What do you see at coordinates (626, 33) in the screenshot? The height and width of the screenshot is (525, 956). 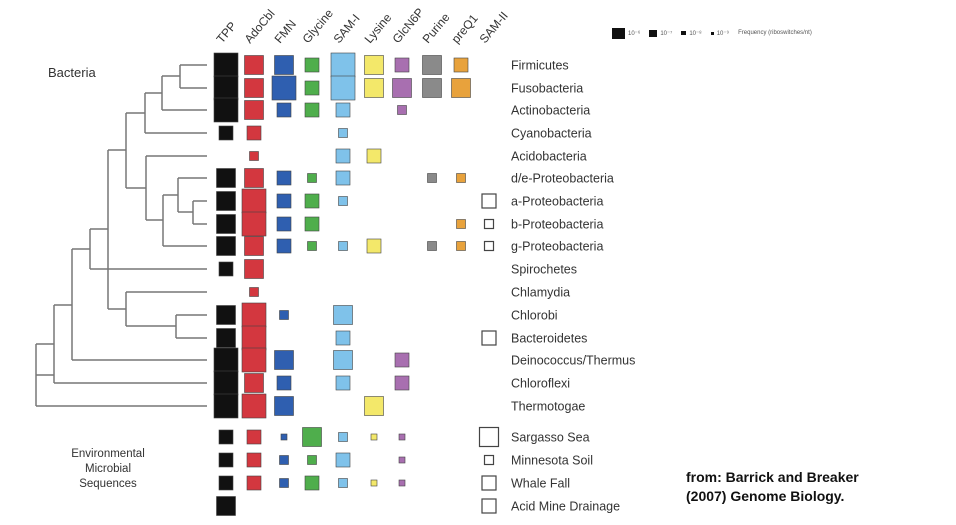 I see `legend-item: 10⁻⁶` at bounding box center [626, 33].